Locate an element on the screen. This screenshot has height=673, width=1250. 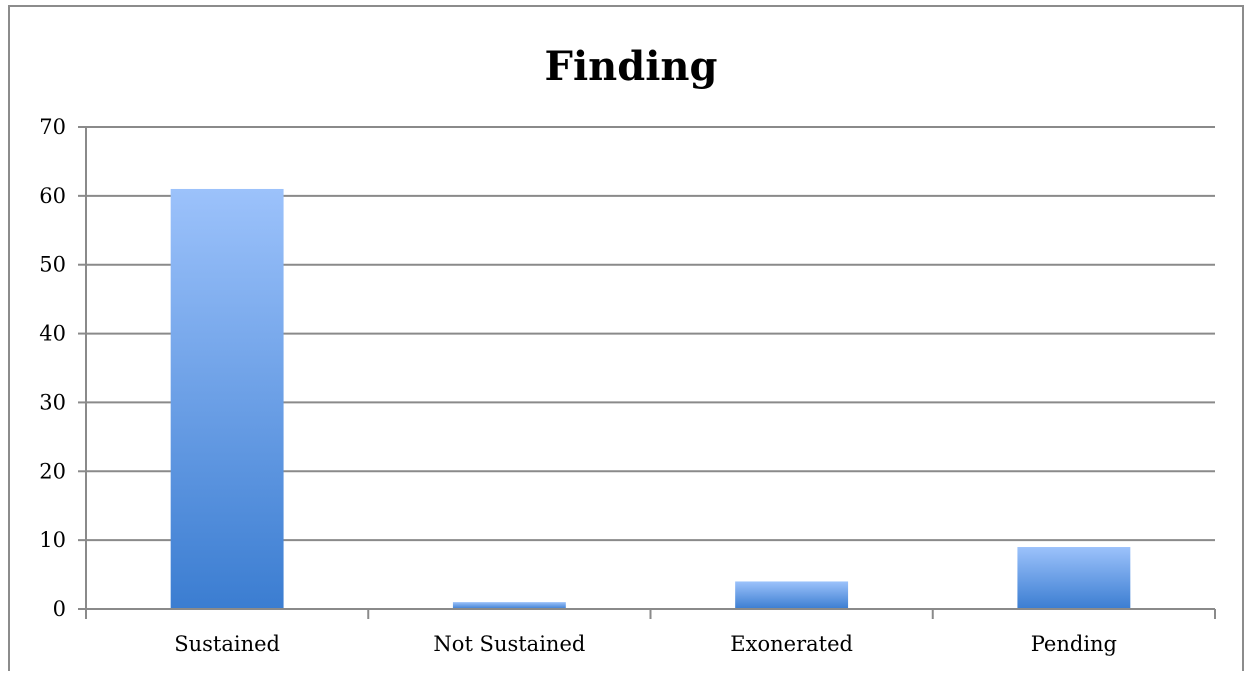
y-tick-label: 30 is located at coordinates (52, 402).